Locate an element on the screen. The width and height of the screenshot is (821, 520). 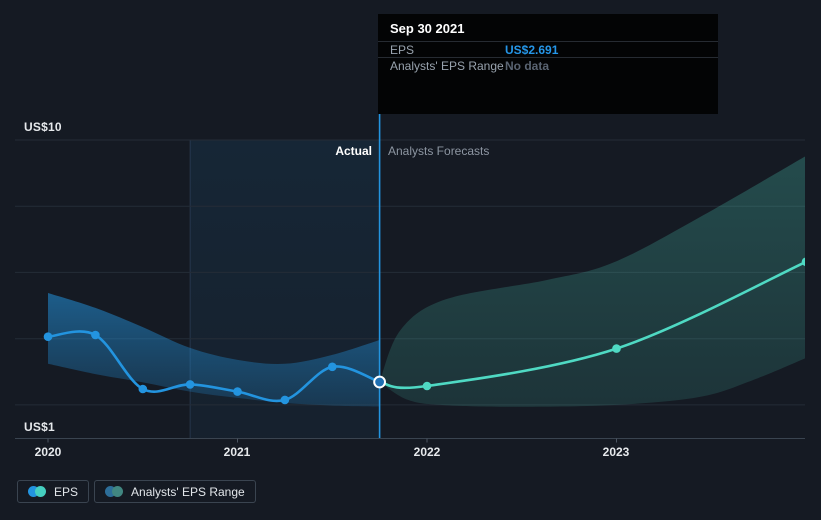
tooltip-eps-label: EPS is located at coordinates (402, 49).